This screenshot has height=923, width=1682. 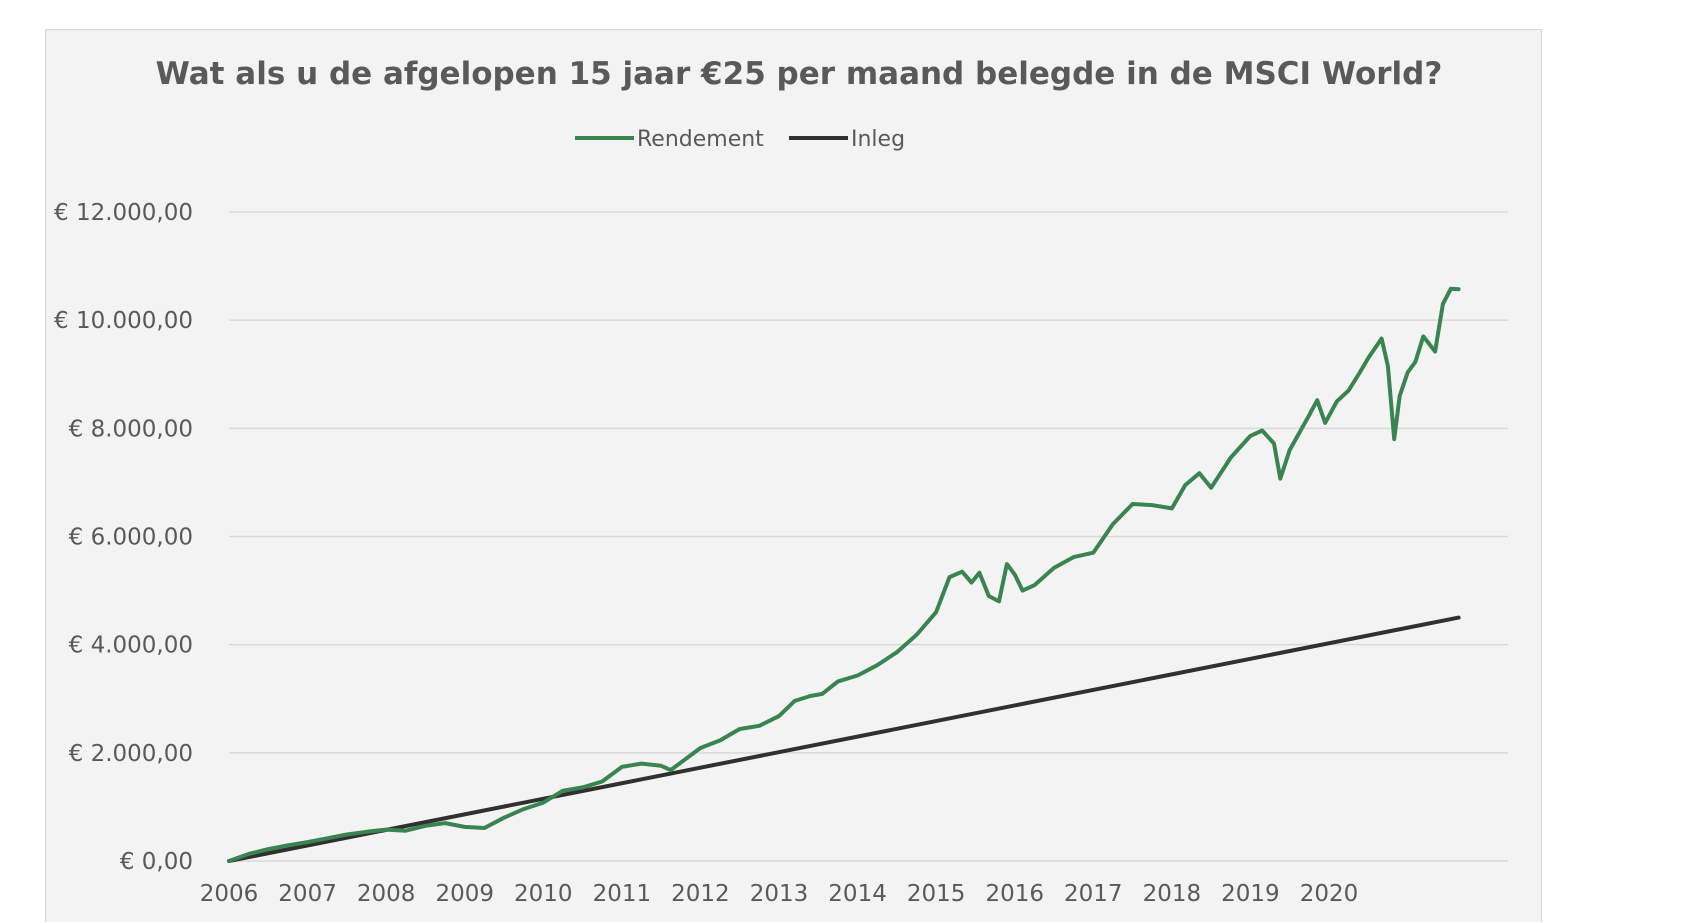 I want to click on legend: Rendement Inleg, so click(x=740, y=139).